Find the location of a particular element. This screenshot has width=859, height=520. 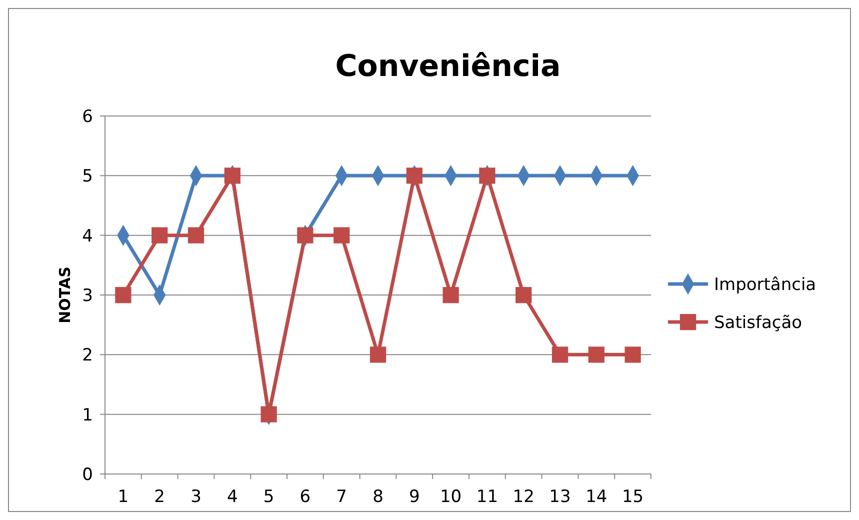

x-tick-label: 12 is located at coordinates (523, 497).